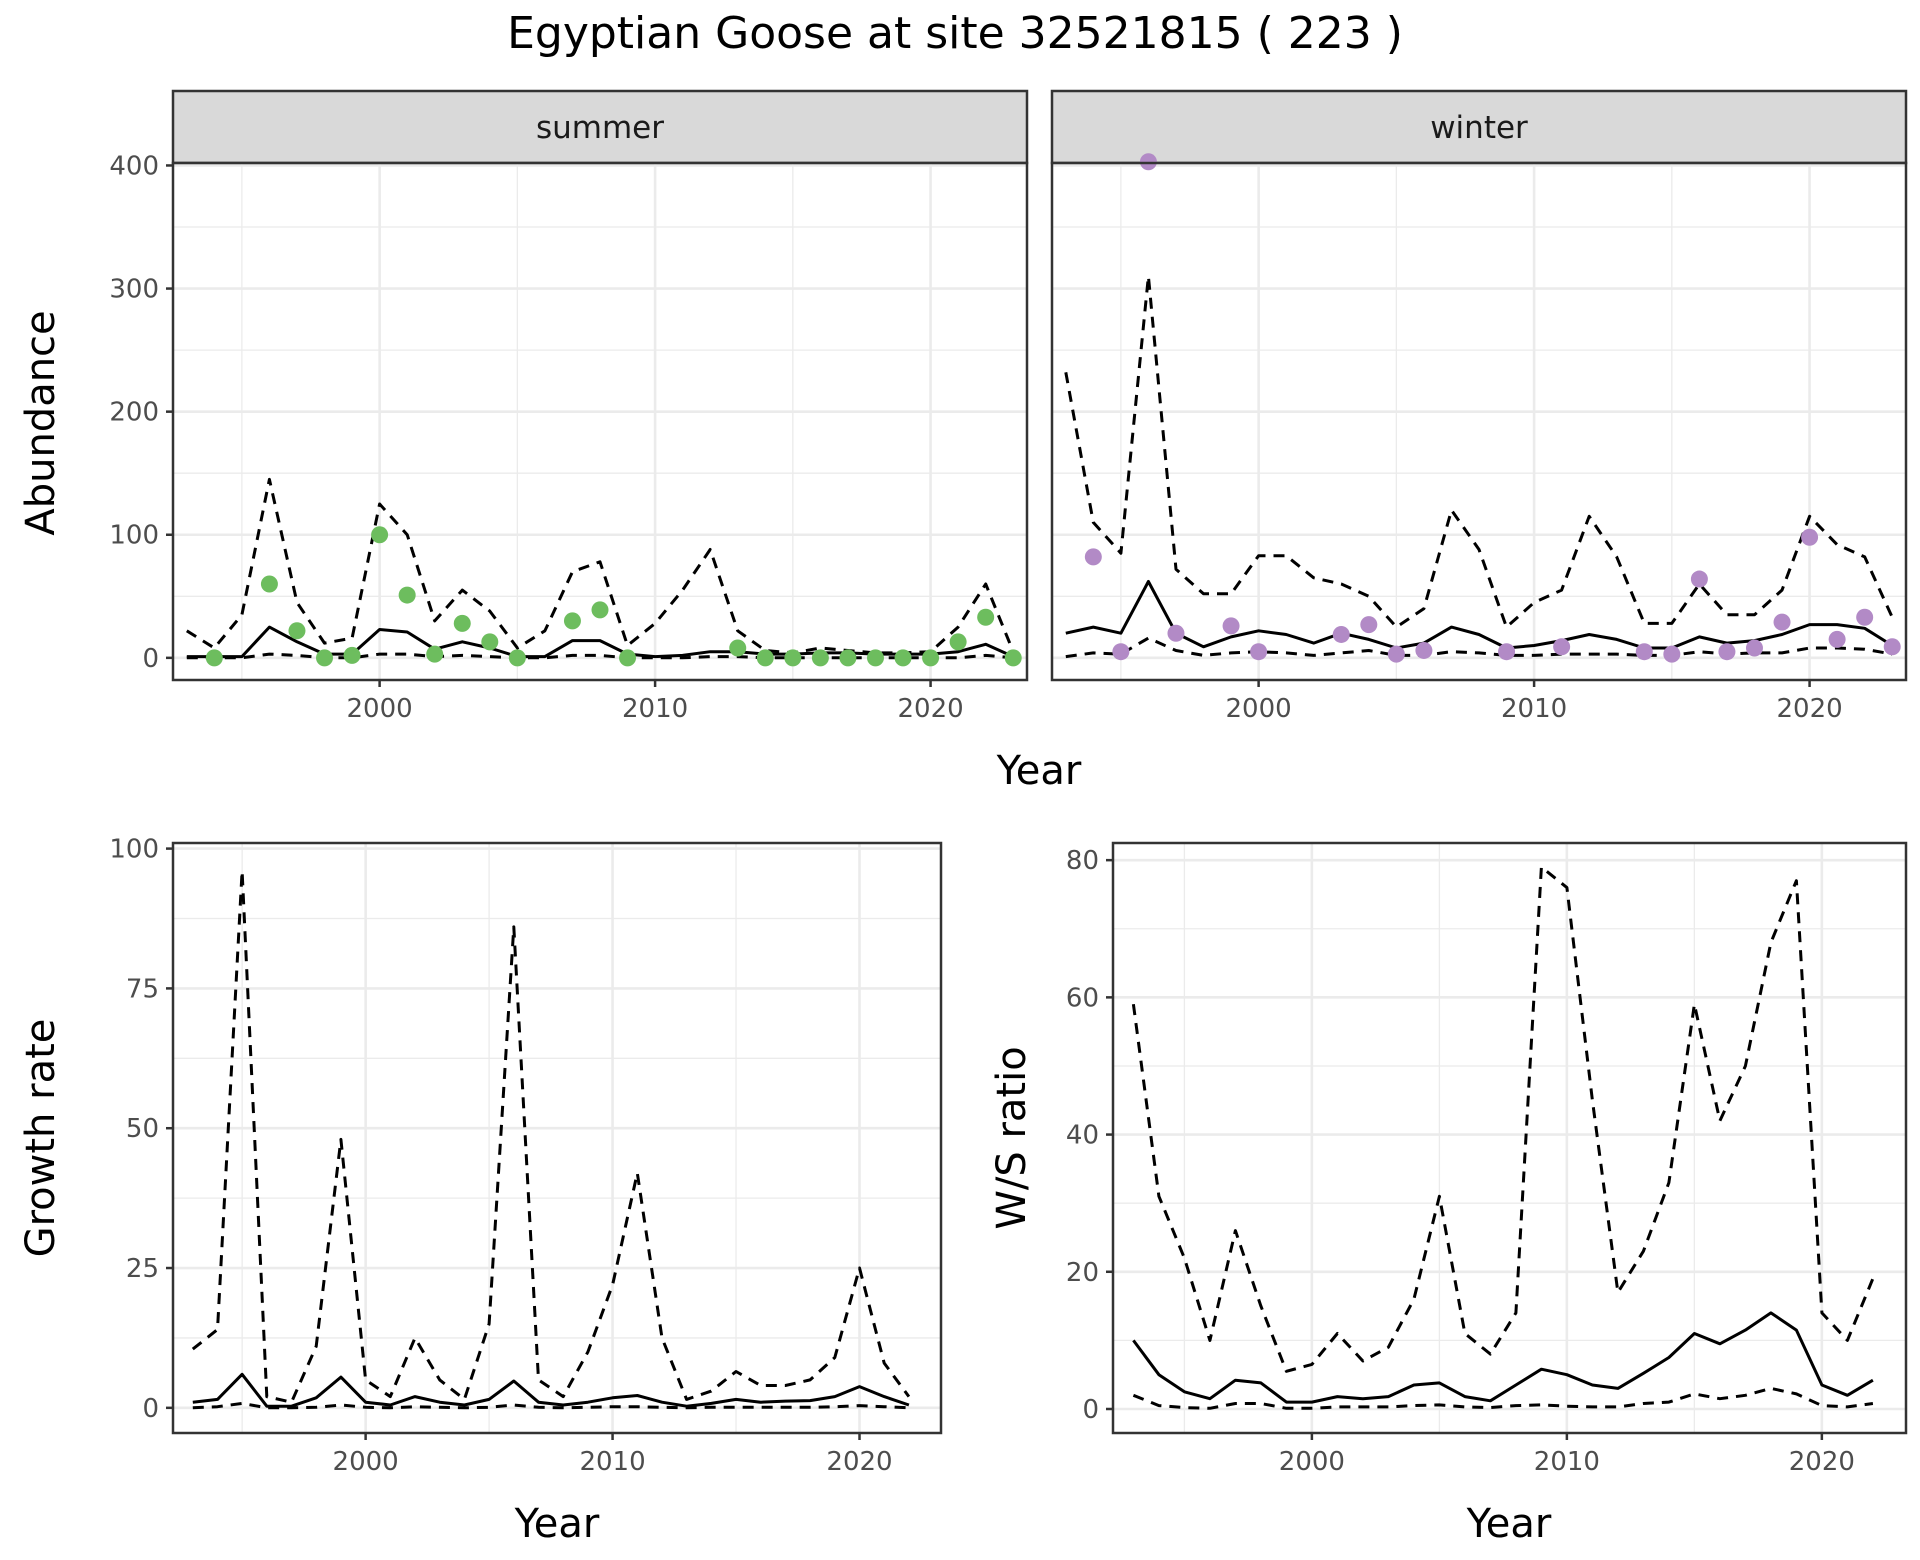 The image size is (1920, 1560). I want to click on y-tick-label: 300, so click(134, 290).